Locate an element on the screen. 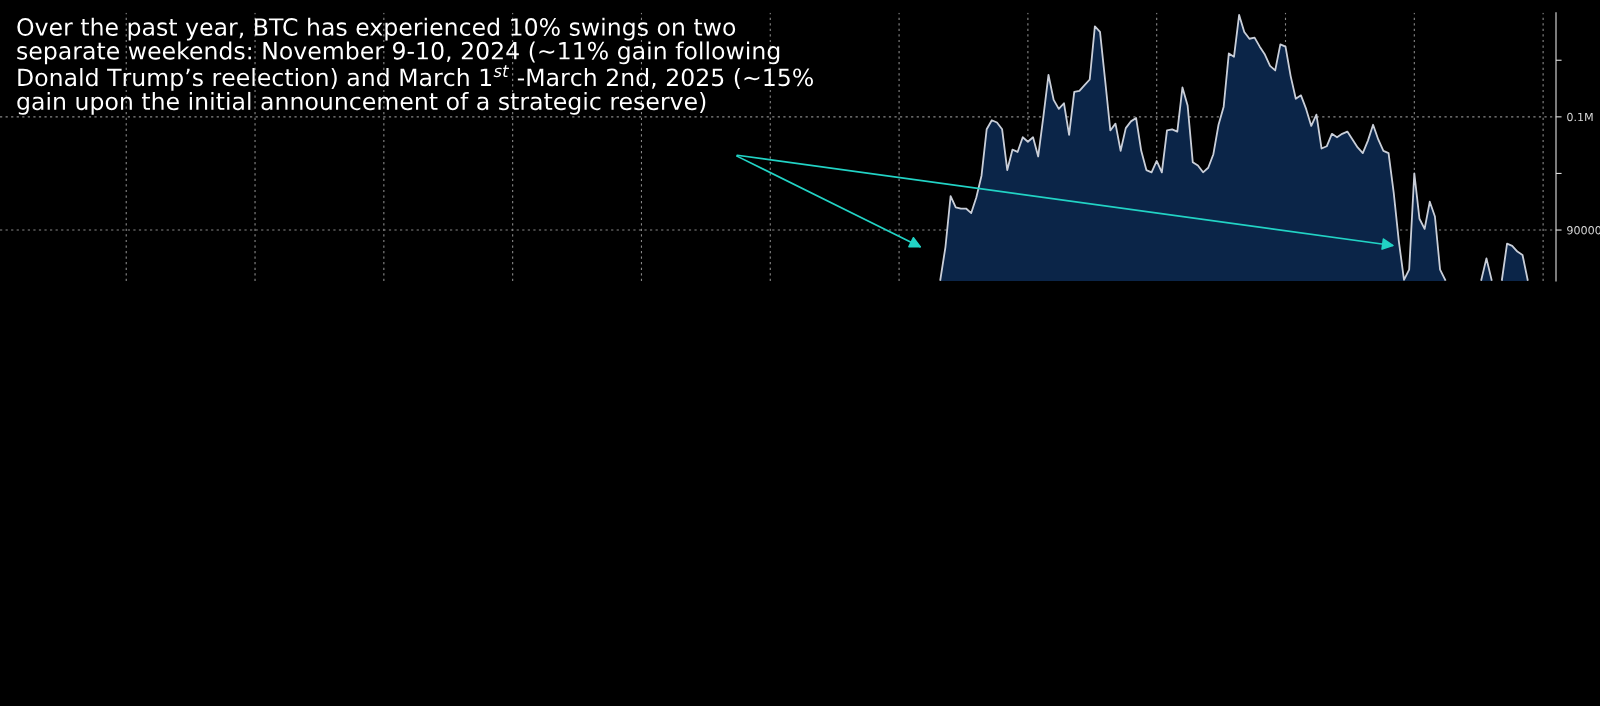 The image size is (1600, 706). annotation: Over the past year, BTC has experienced 10% swings on two separate weekends: November 9-10, 2024 (~11% gain following Donald Trump’s reelection) and March 1$^{st}$ -March 2nd, 2025 (~15% gain upon the initial announcement of a strategic reserve) is located at coordinates (415, 66).